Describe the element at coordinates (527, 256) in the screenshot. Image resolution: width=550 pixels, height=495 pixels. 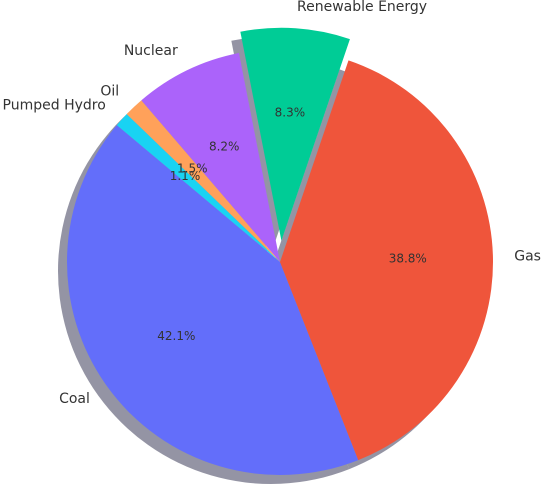
I see `slice-label: Gas` at that location.